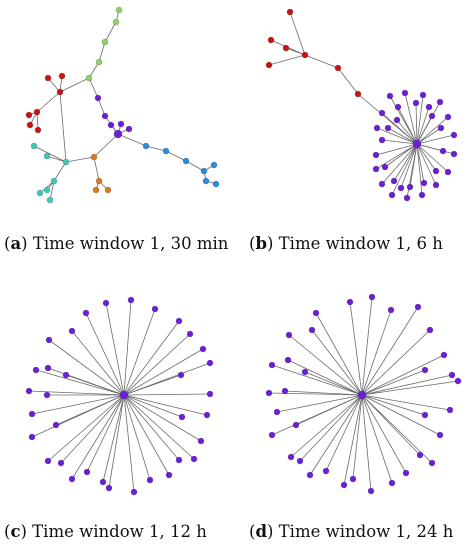 The image size is (471, 550). What do you see at coordinates (366, 531) in the screenshot?
I see `caption-d-text: Time window 1, 24 h` at bounding box center [366, 531].